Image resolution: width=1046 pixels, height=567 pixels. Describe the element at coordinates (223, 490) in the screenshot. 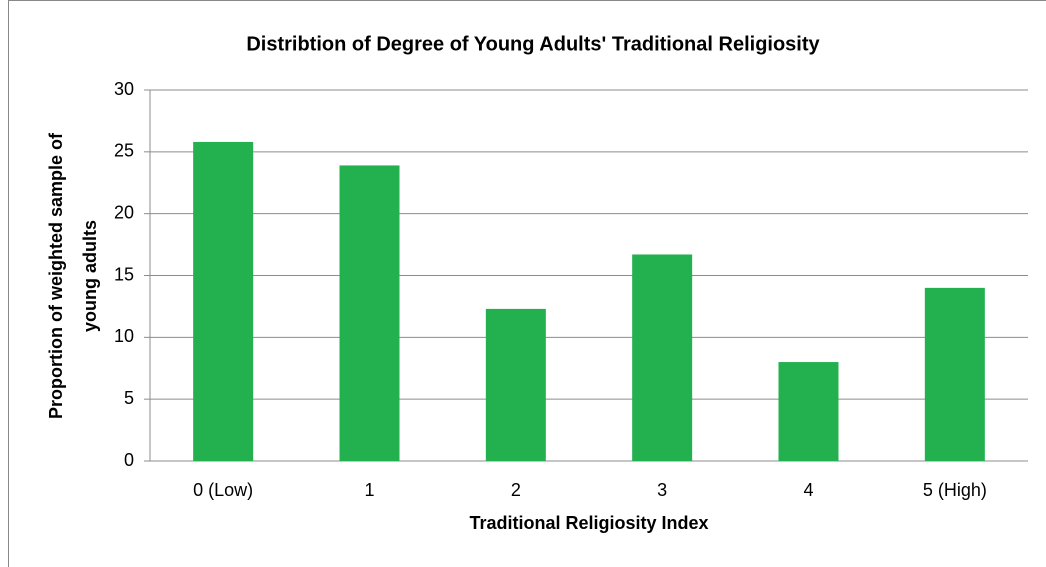

I see `x-tick-label: 0 (Low)` at that location.